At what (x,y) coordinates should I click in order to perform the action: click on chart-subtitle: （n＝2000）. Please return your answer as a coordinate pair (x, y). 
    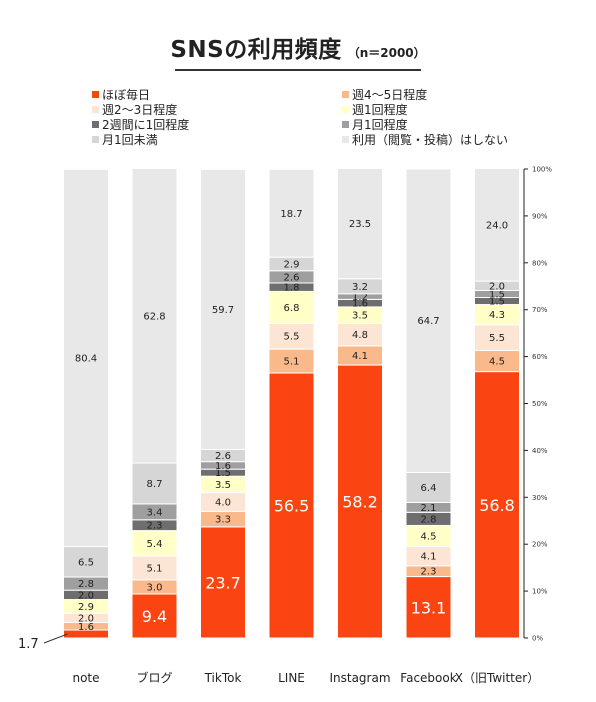
    Looking at the image, I should click on (386, 53).